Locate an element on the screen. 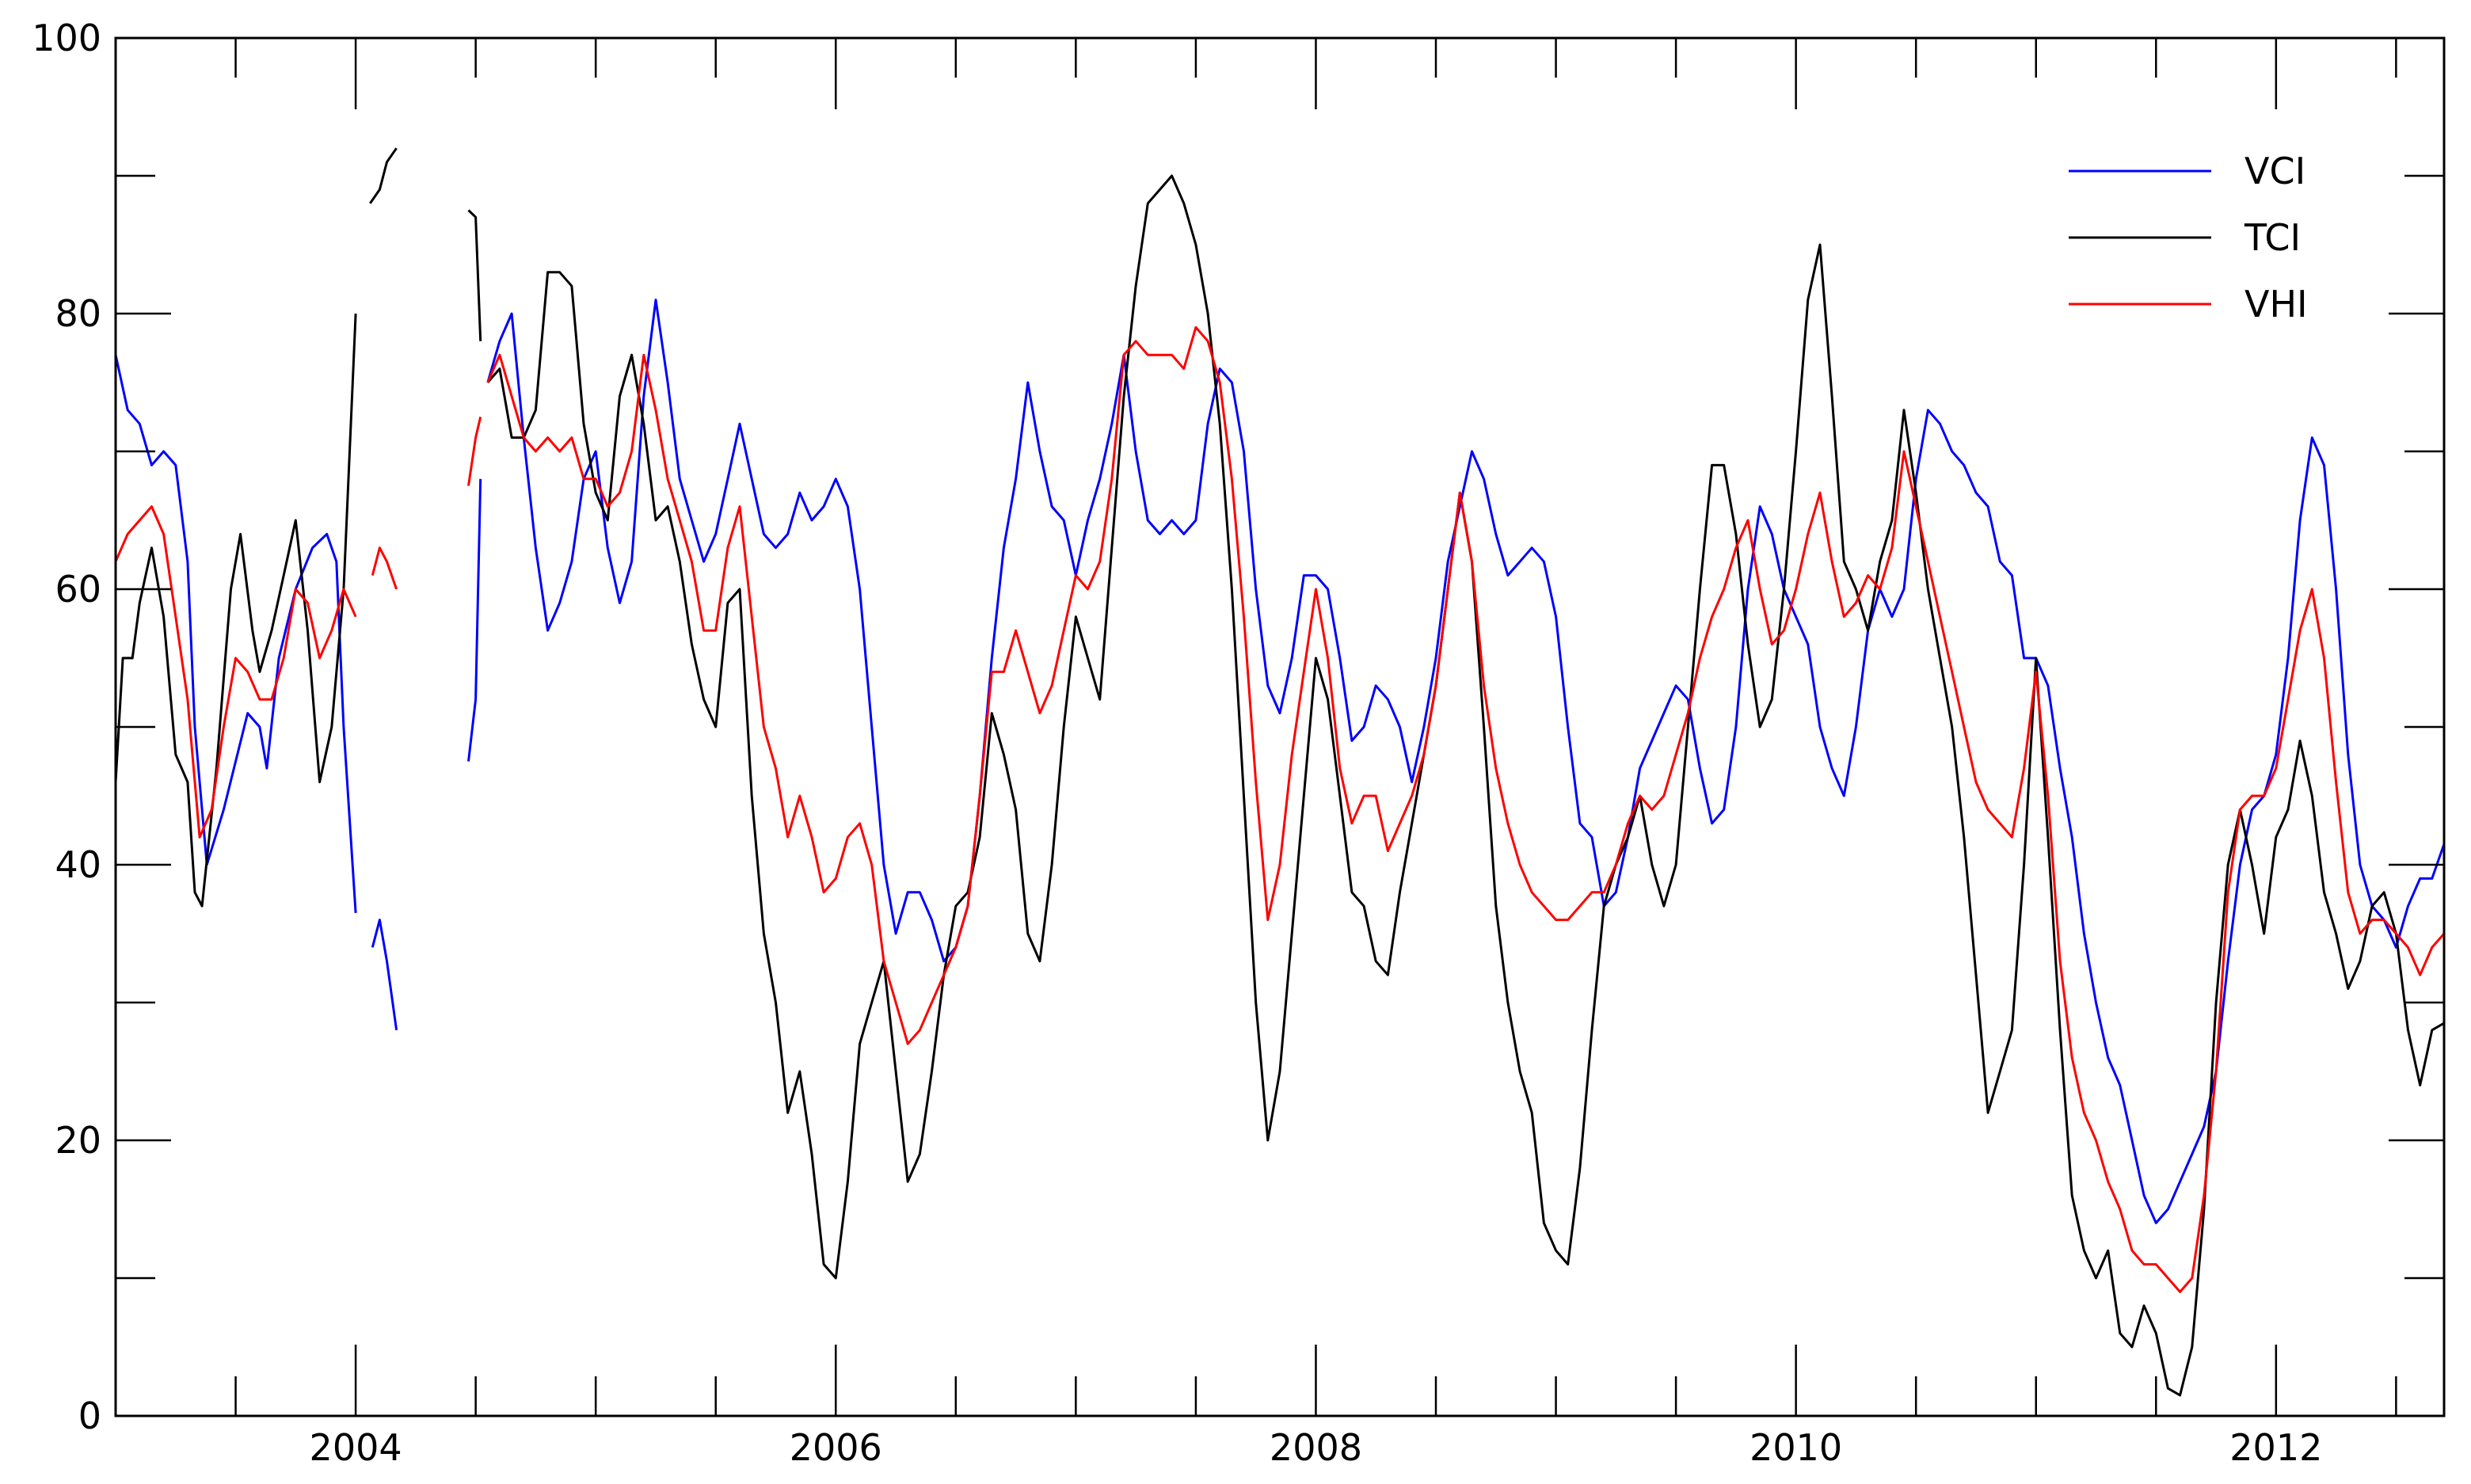  y-tick-label: 20 is located at coordinates (78, 1141).